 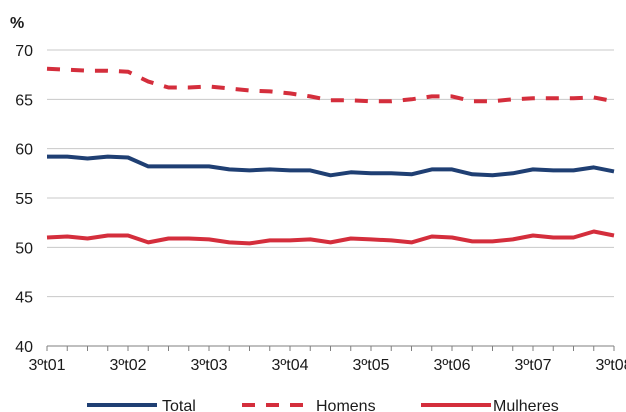 What do you see at coordinates (452, 365) in the screenshot?
I see `x-tick-label-5: 3ºt06` at bounding box center [452, 365].